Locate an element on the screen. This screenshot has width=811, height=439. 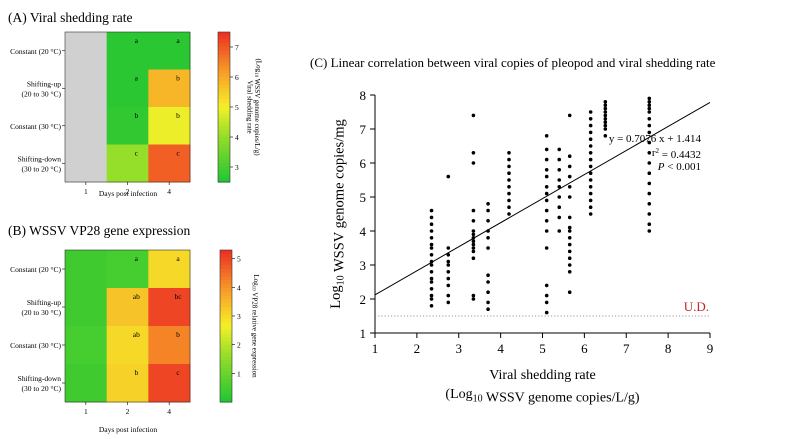
row-label: Shifting-up is located at coordinates (44, 302).